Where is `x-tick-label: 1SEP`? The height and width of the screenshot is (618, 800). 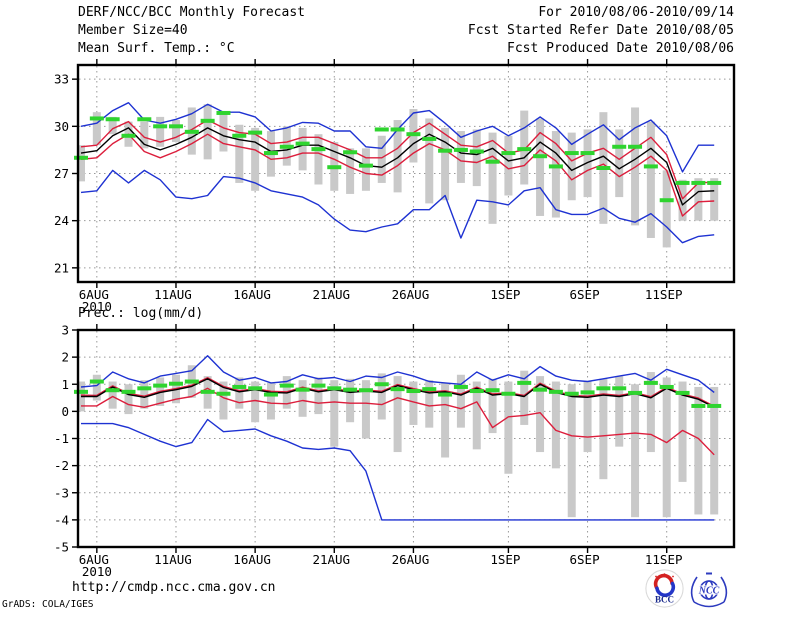
x-tick-label: 1SEP is located at coordinates (505, 294).